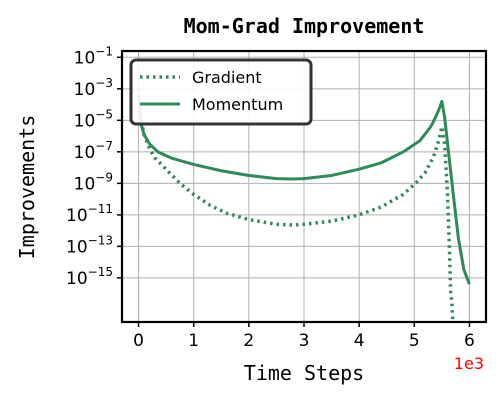 The width and height of the screenshot is (500, 400). What do you see at coordinates (138, 341) in the screenshot?
I see `x-tick-label: 0` at bounding box center [138, 341].